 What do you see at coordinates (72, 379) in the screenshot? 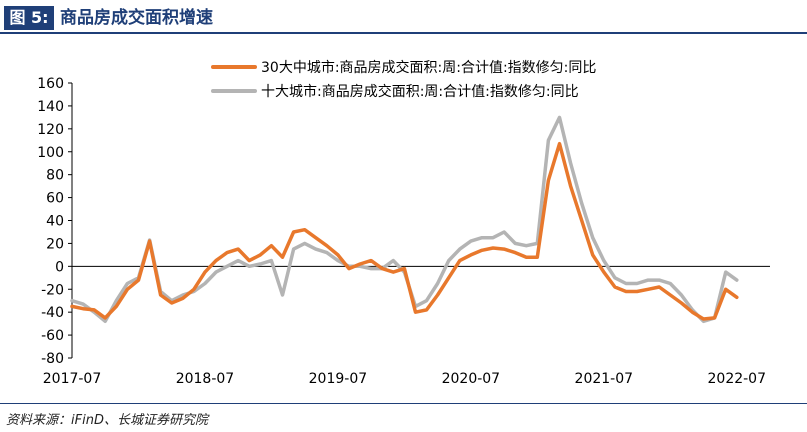
I see `x-tick-label: 2017-07` at bounding box center [72, 379].